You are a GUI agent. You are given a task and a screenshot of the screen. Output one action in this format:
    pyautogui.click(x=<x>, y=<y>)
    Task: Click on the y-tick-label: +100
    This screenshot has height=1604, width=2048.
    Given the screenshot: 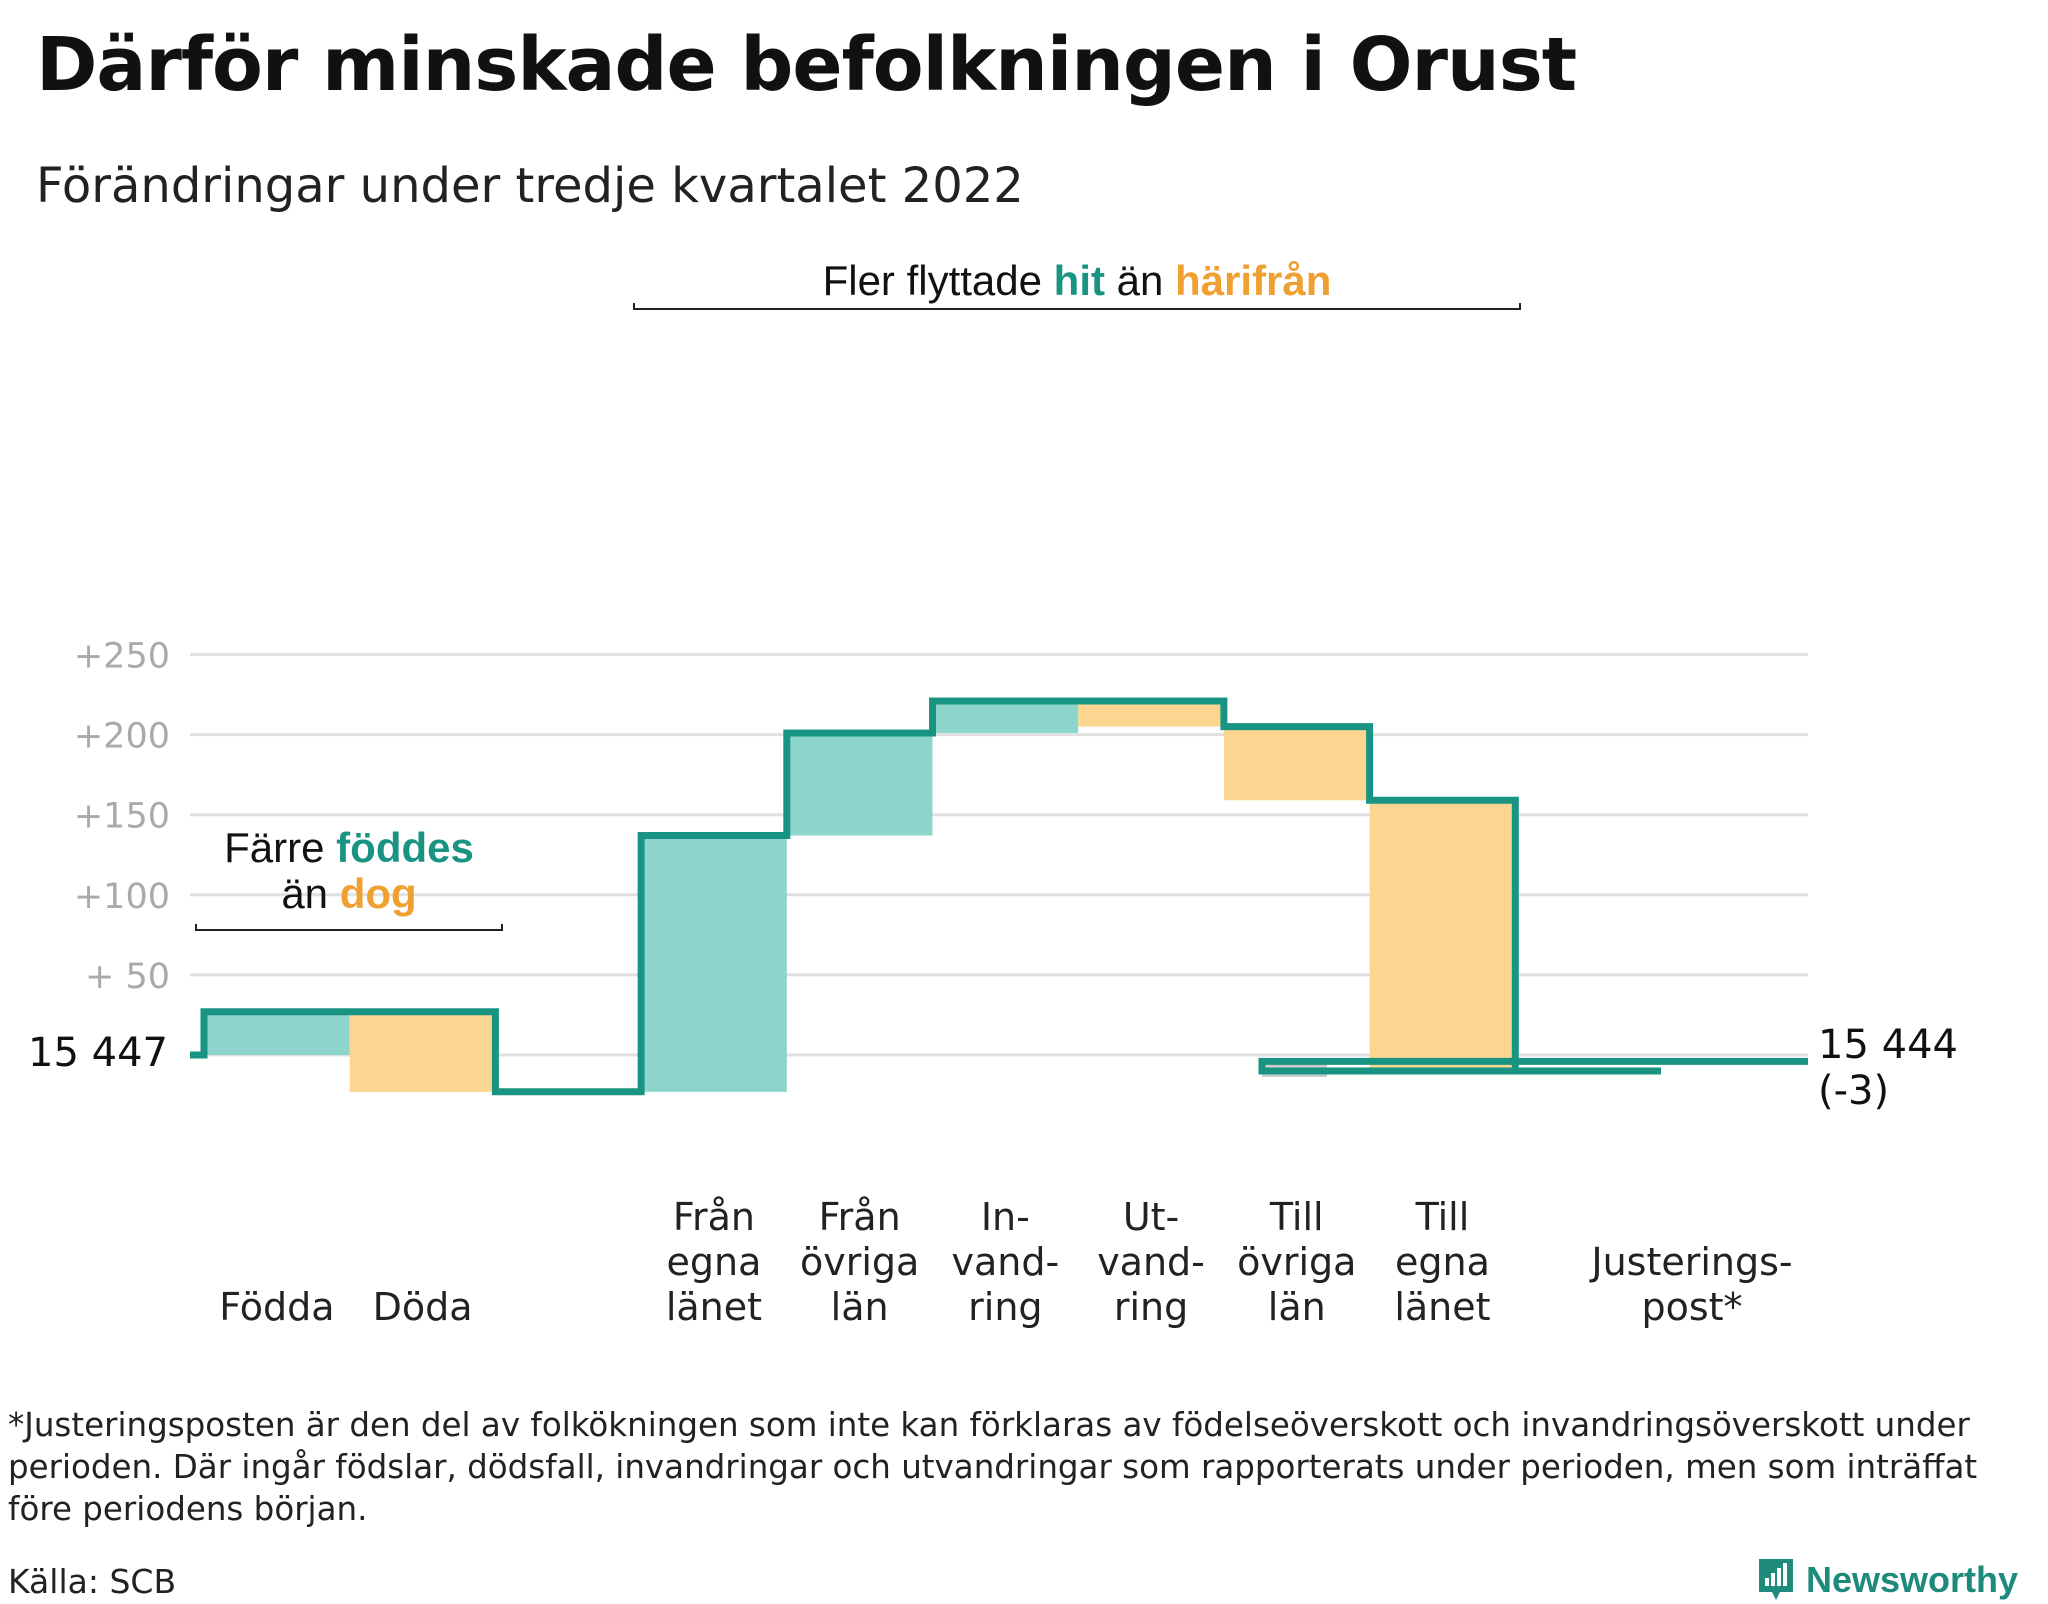 What is the action you would take?
    pyautogui.click(x=122, y=897)
    